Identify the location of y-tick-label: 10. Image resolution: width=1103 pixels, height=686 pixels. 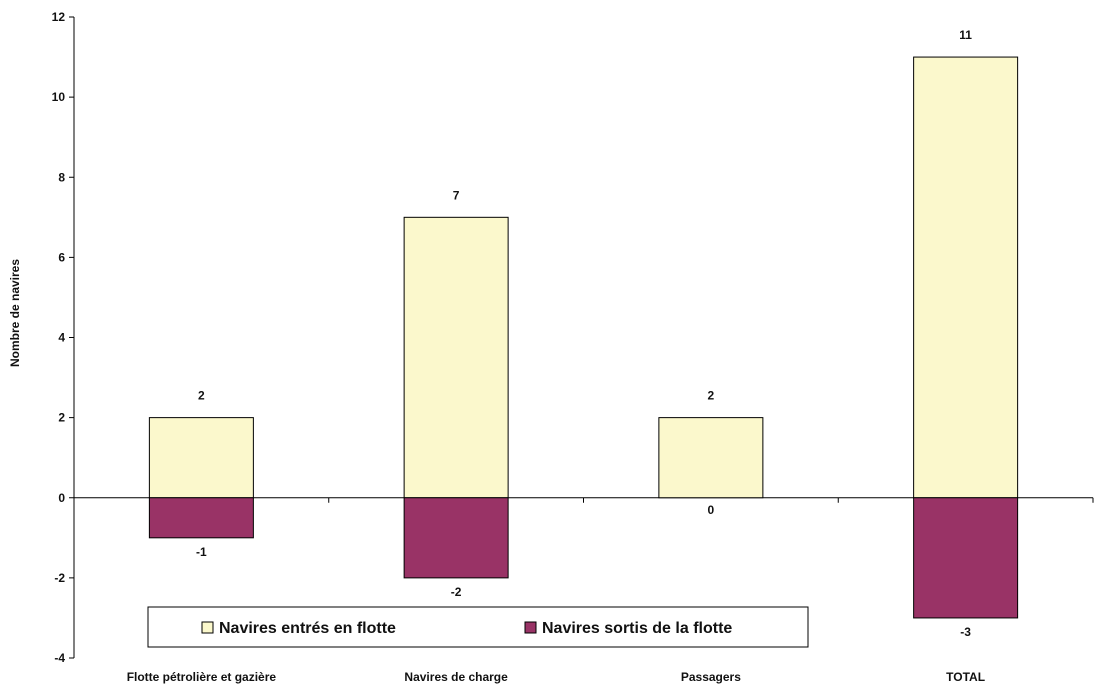
(59, 97).